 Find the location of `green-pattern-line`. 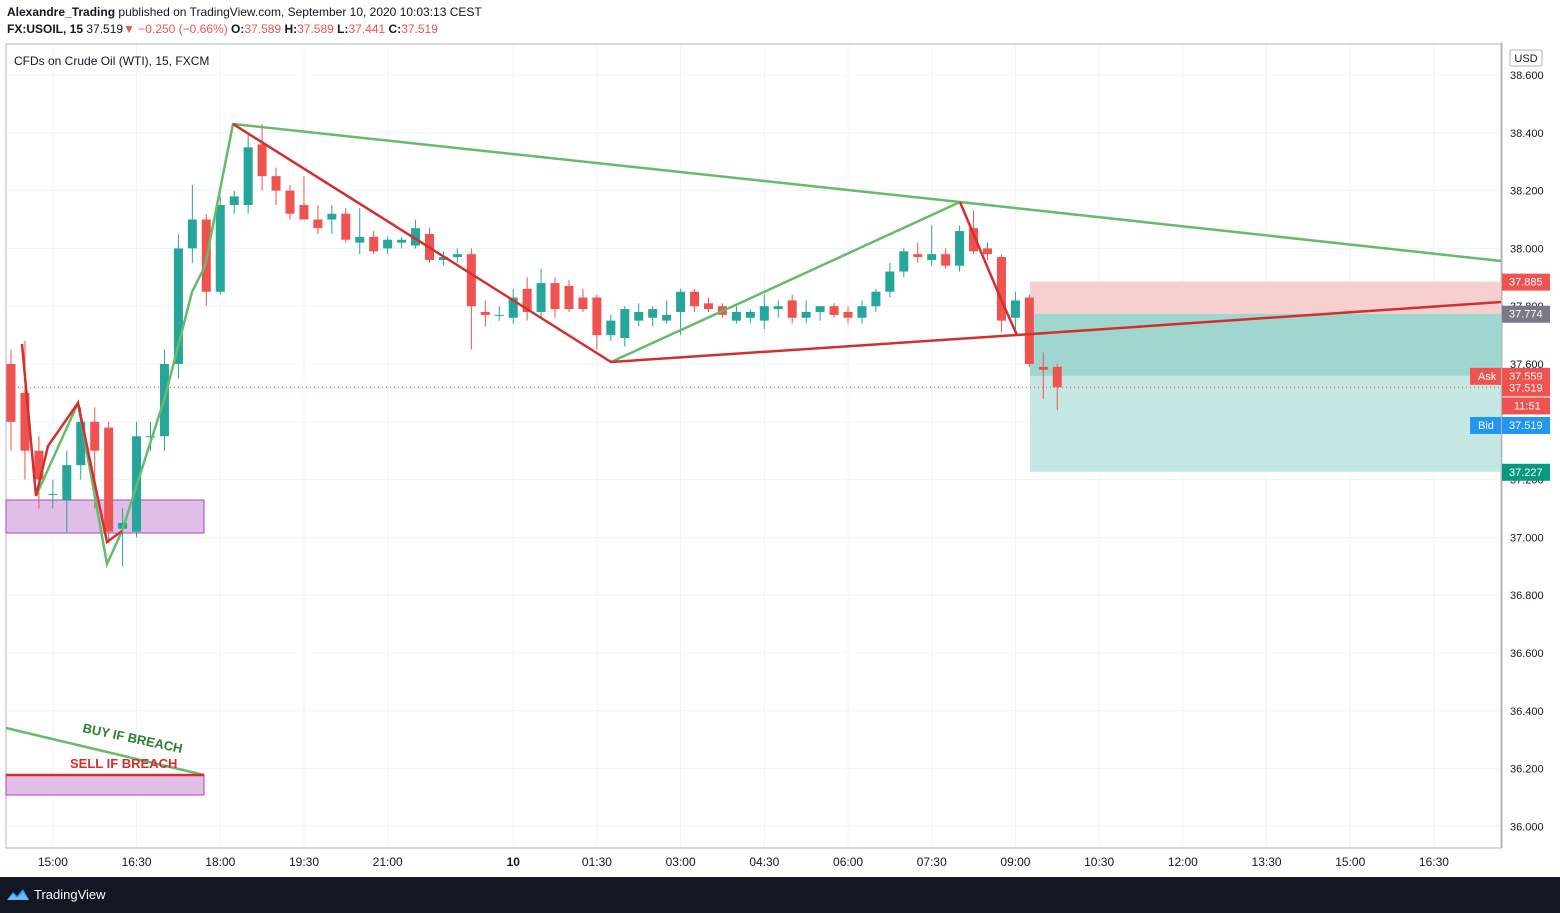

green-pattern-line is located at coordinates (785, 282).